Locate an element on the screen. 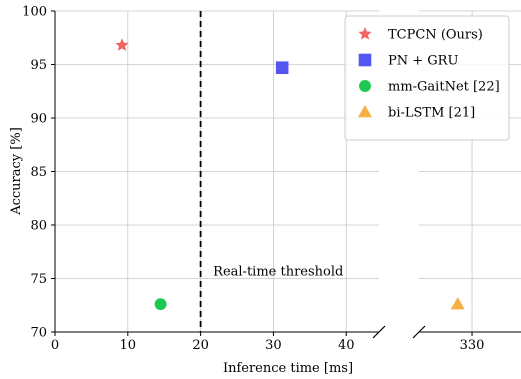  y-tick-label: 90 is located at coordinates (38, 119).